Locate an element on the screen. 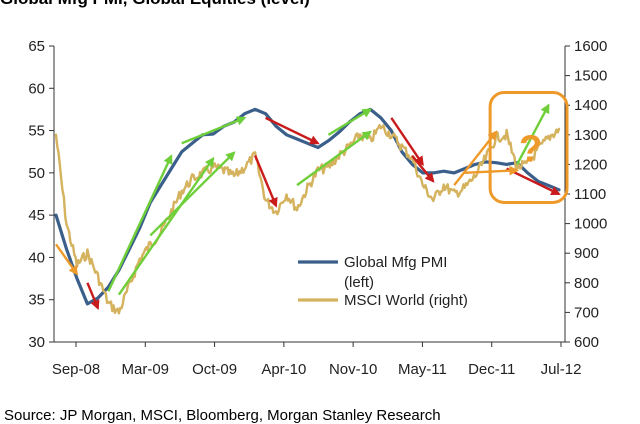  x-tick-label: Nov-10 is located at coordinates (353, 369).